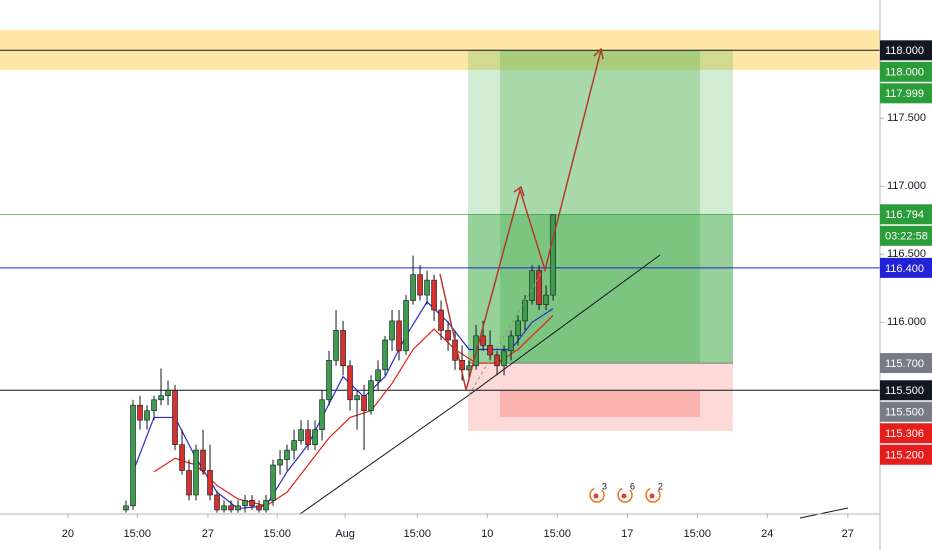 Image resolution: width=932 pixels, height=550 pixels. What do you see at coordinates (487, 534) in the screenshot?
I see `x-tick-label: 10` at bounding box center [487, 534].